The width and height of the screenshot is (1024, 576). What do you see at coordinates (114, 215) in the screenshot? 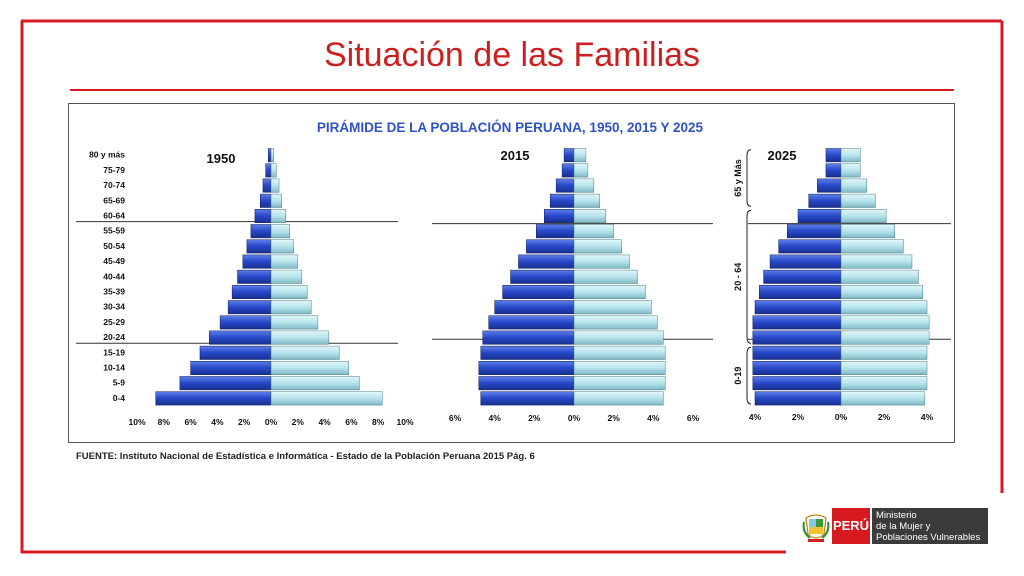
I see `age-group-label: 60-64` at bounding box center [114, 215].